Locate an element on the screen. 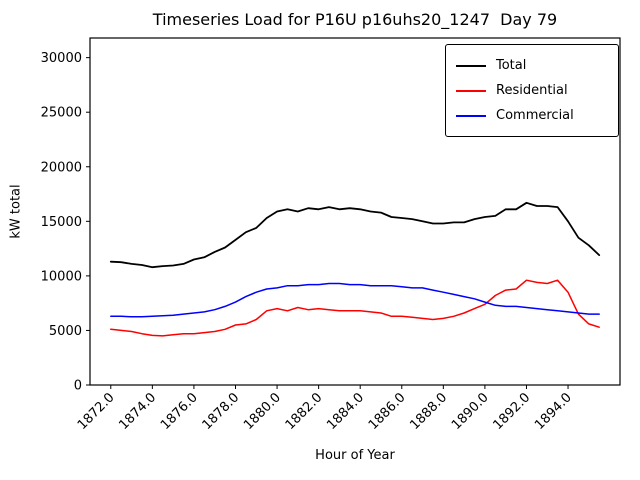 Image resolution: width=640 pixels, height=480 pixels. svg-text: 30000 is located at coordinates (61, 58).